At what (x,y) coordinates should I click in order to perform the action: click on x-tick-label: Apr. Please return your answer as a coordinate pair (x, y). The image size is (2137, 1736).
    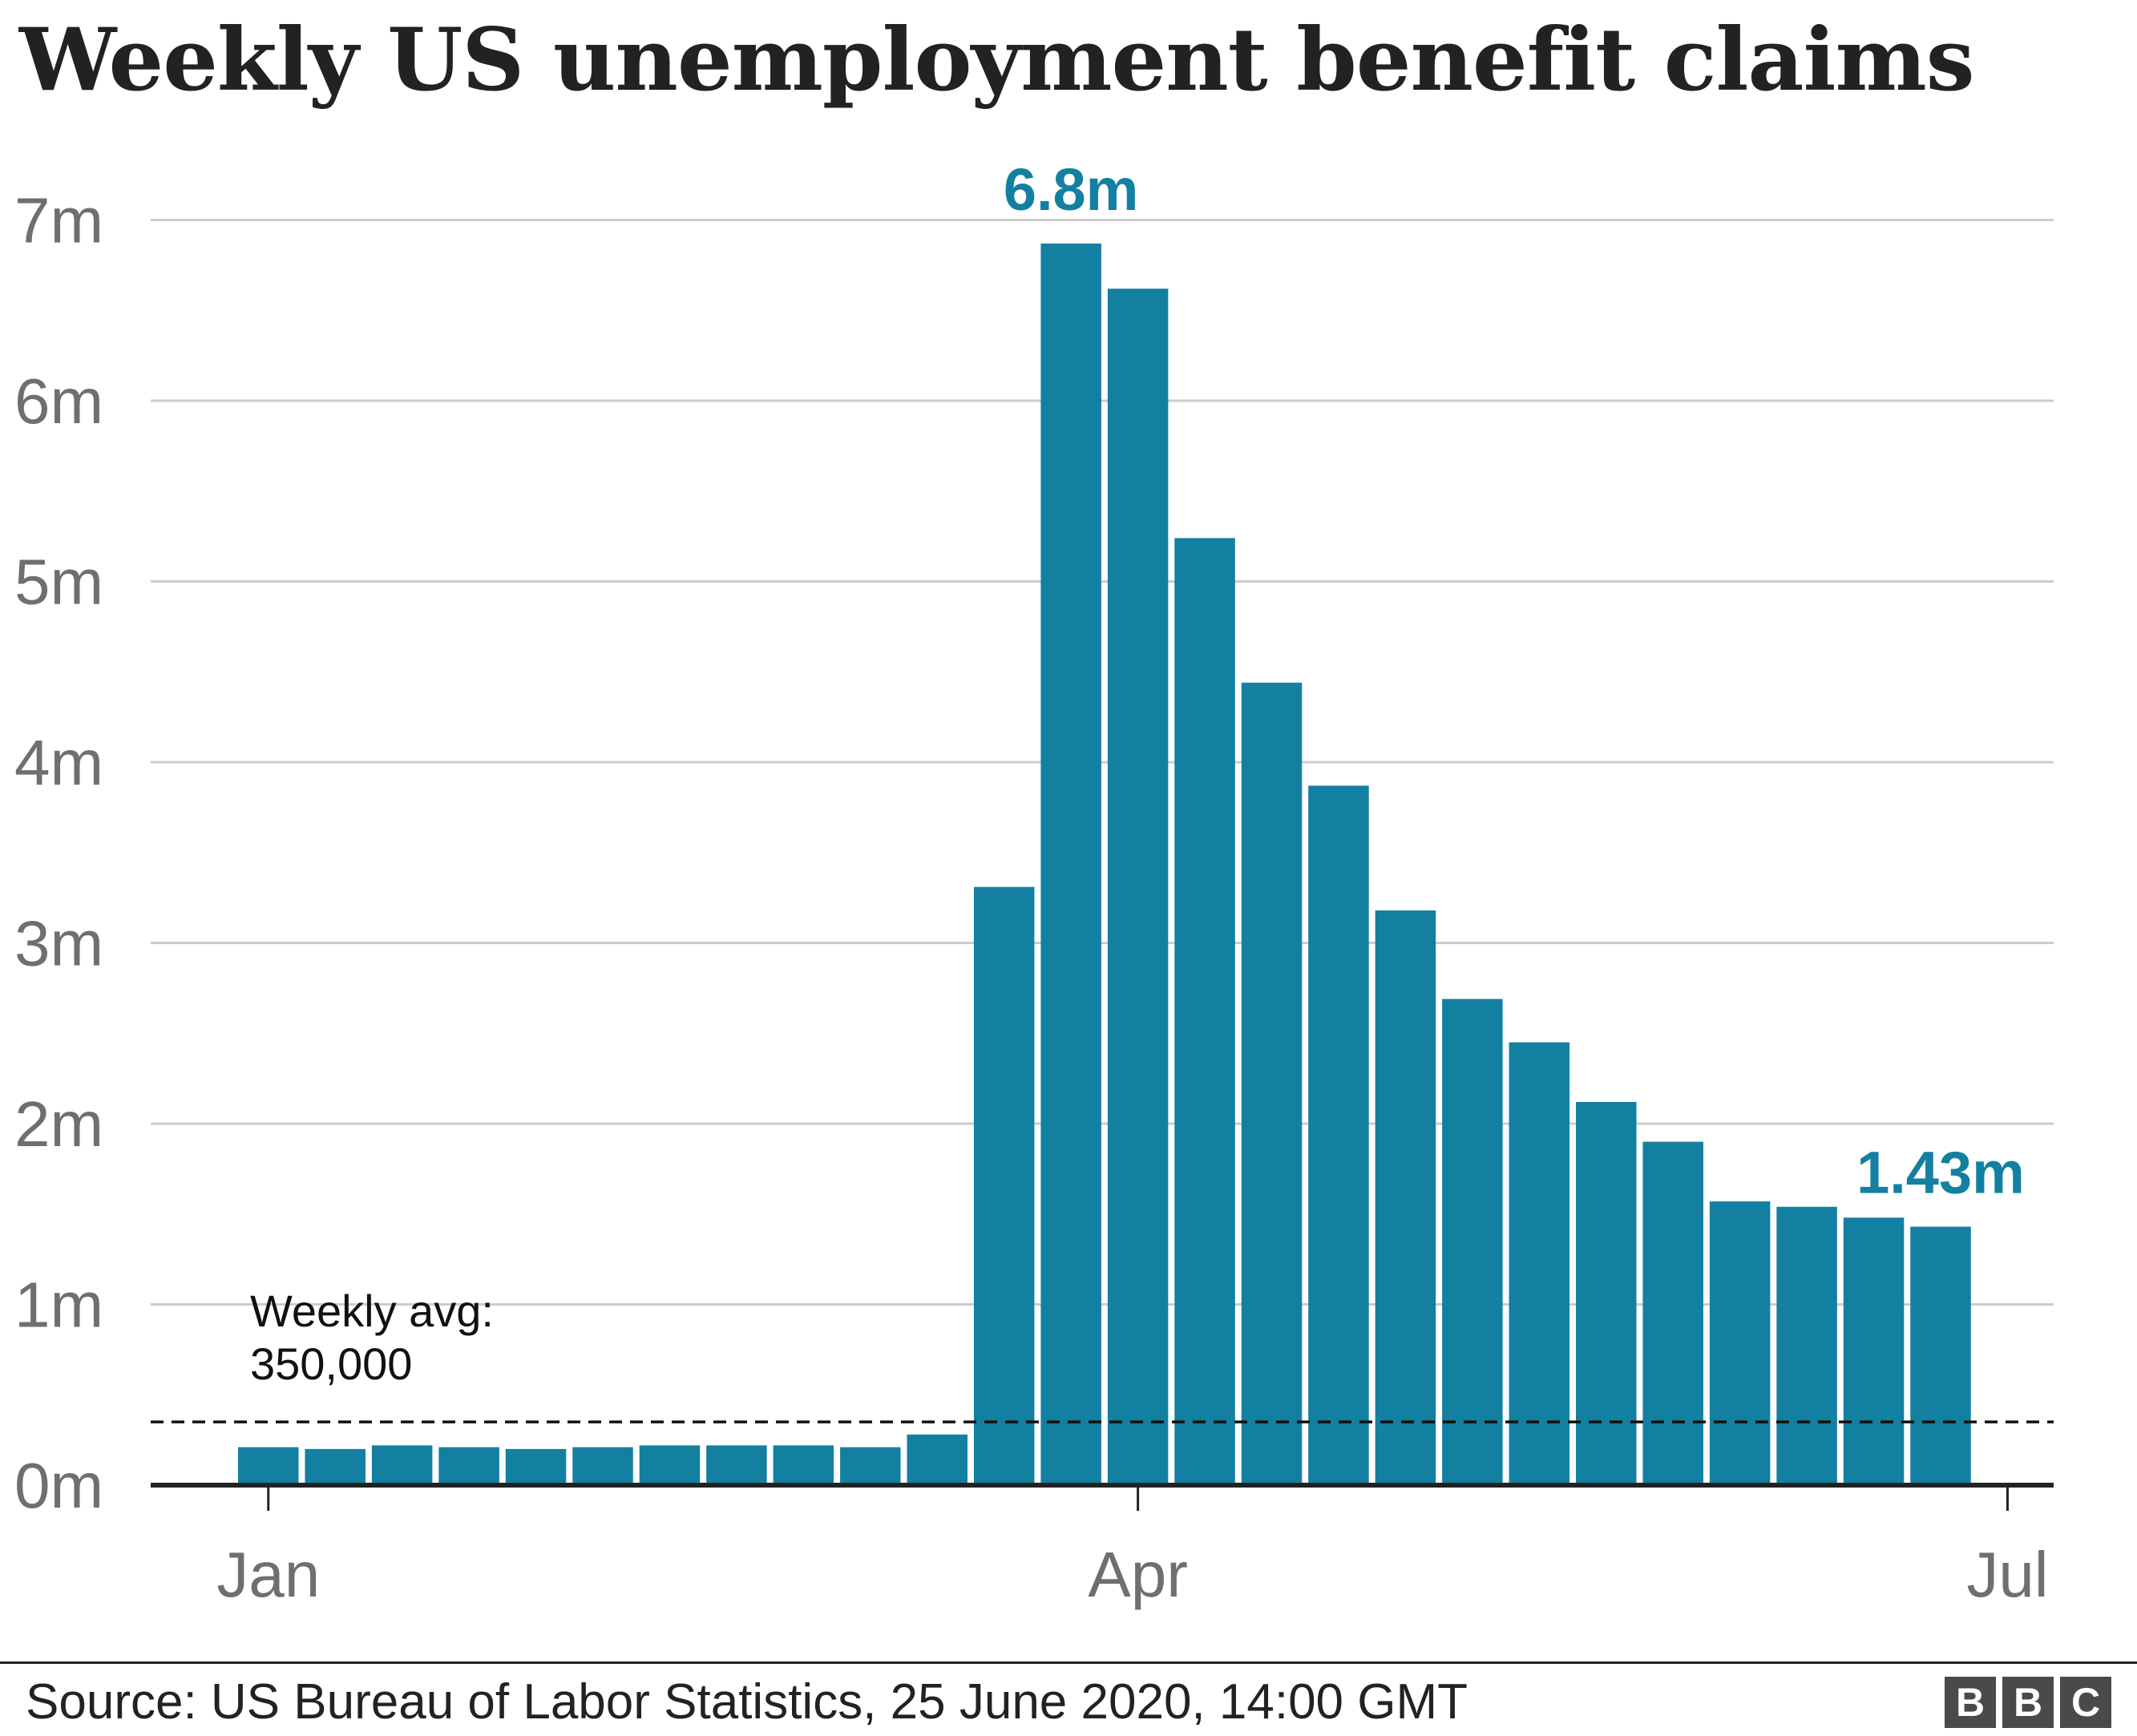
    Looking at the image, I should click on (1138, 1575).